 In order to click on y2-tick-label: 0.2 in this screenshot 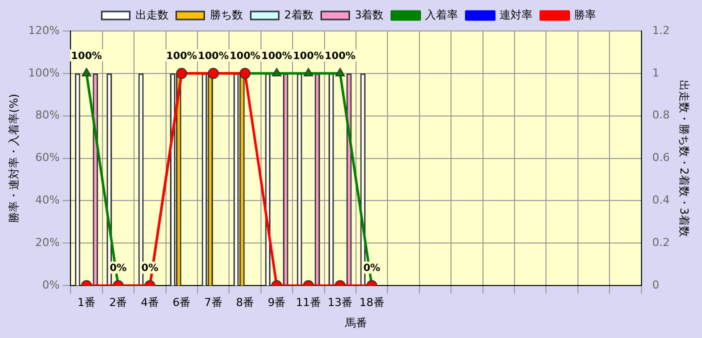, I will do `click(661, 243)`.